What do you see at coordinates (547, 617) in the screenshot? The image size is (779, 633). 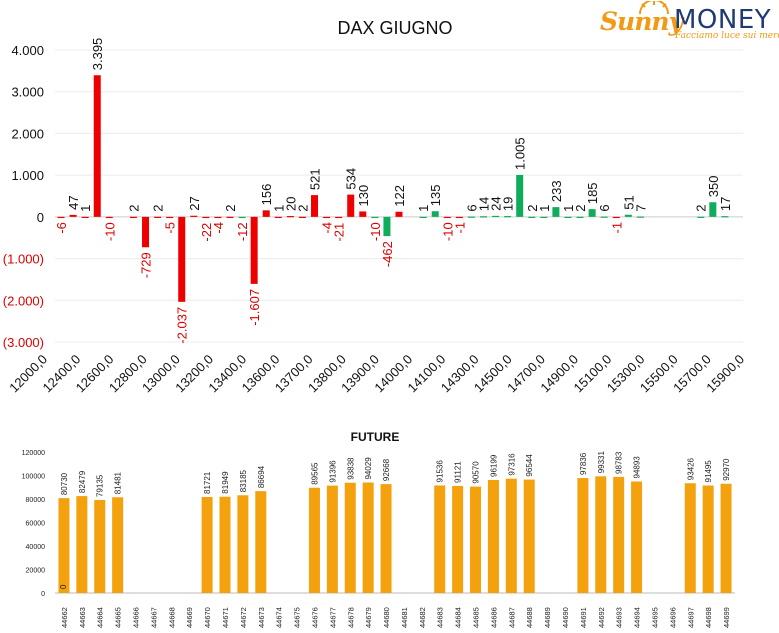 I see `x-tick-label: 44689` at bounding box center [547, 617].